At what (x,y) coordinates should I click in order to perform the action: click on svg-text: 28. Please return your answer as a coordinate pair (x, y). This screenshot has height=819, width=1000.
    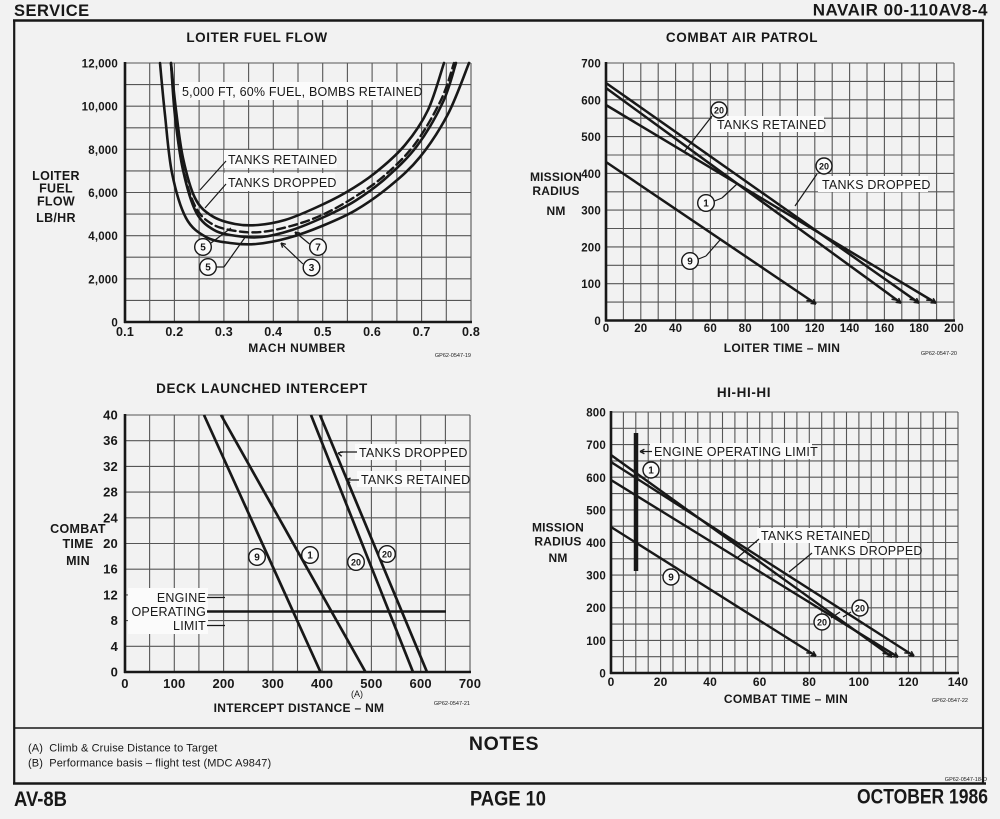
    Looking at the image, I should click on (110, 492).